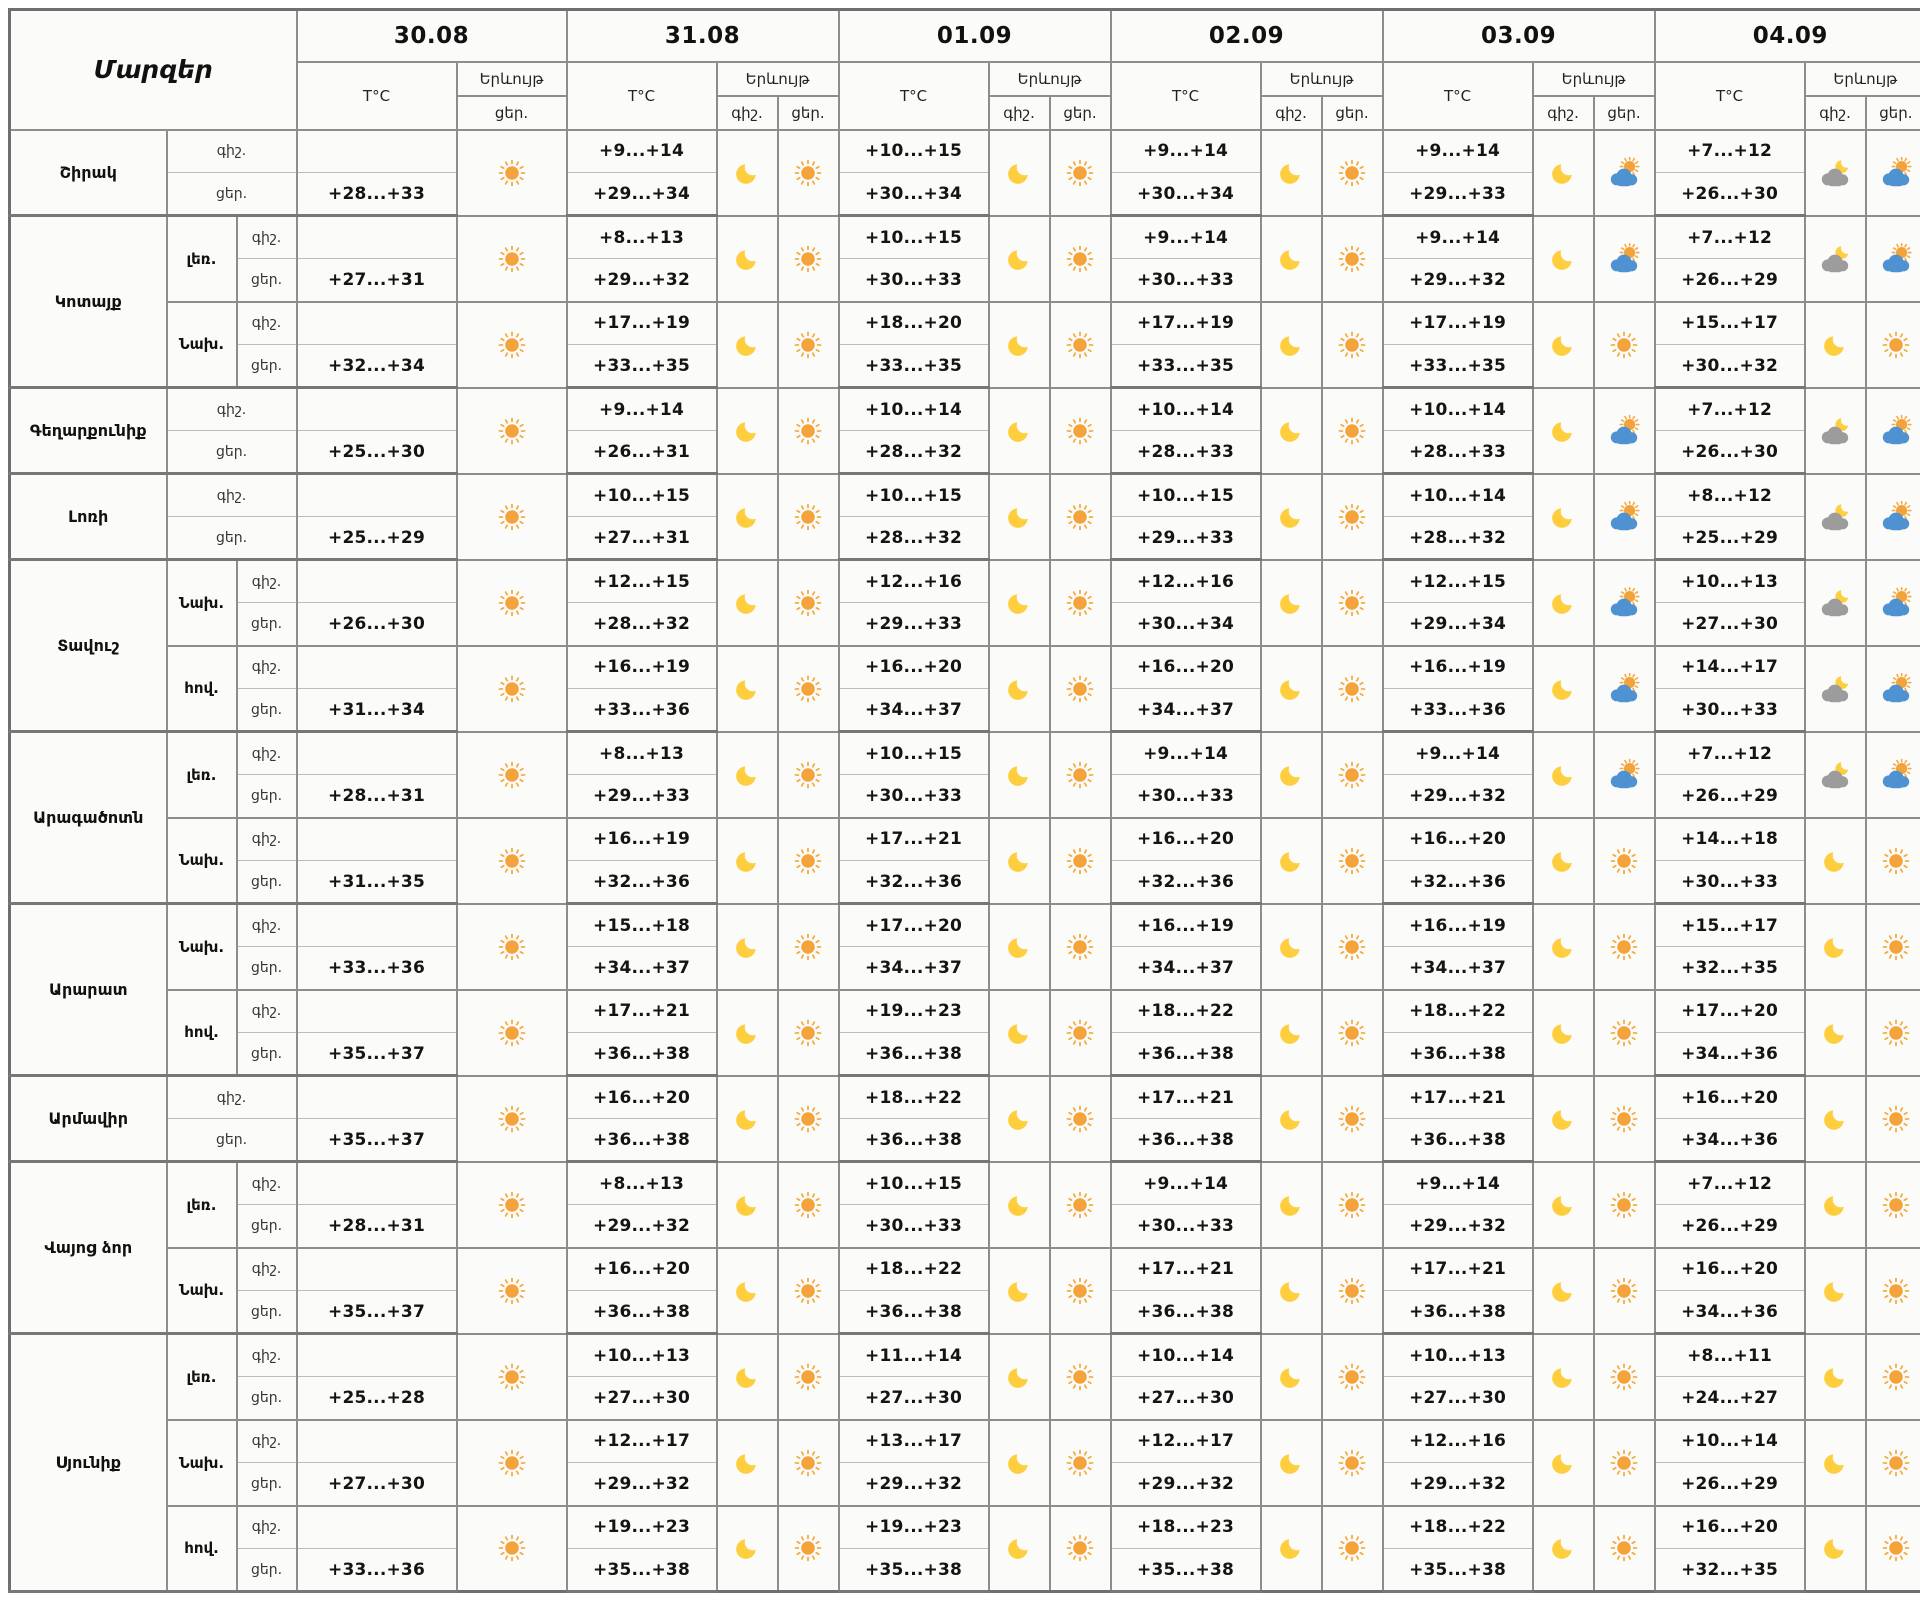 The image size is (1920, 1601). Describe the element at coordinates (1352, 113) in the screenshot. I see `day-subheader-3: ցեր.` at that location.